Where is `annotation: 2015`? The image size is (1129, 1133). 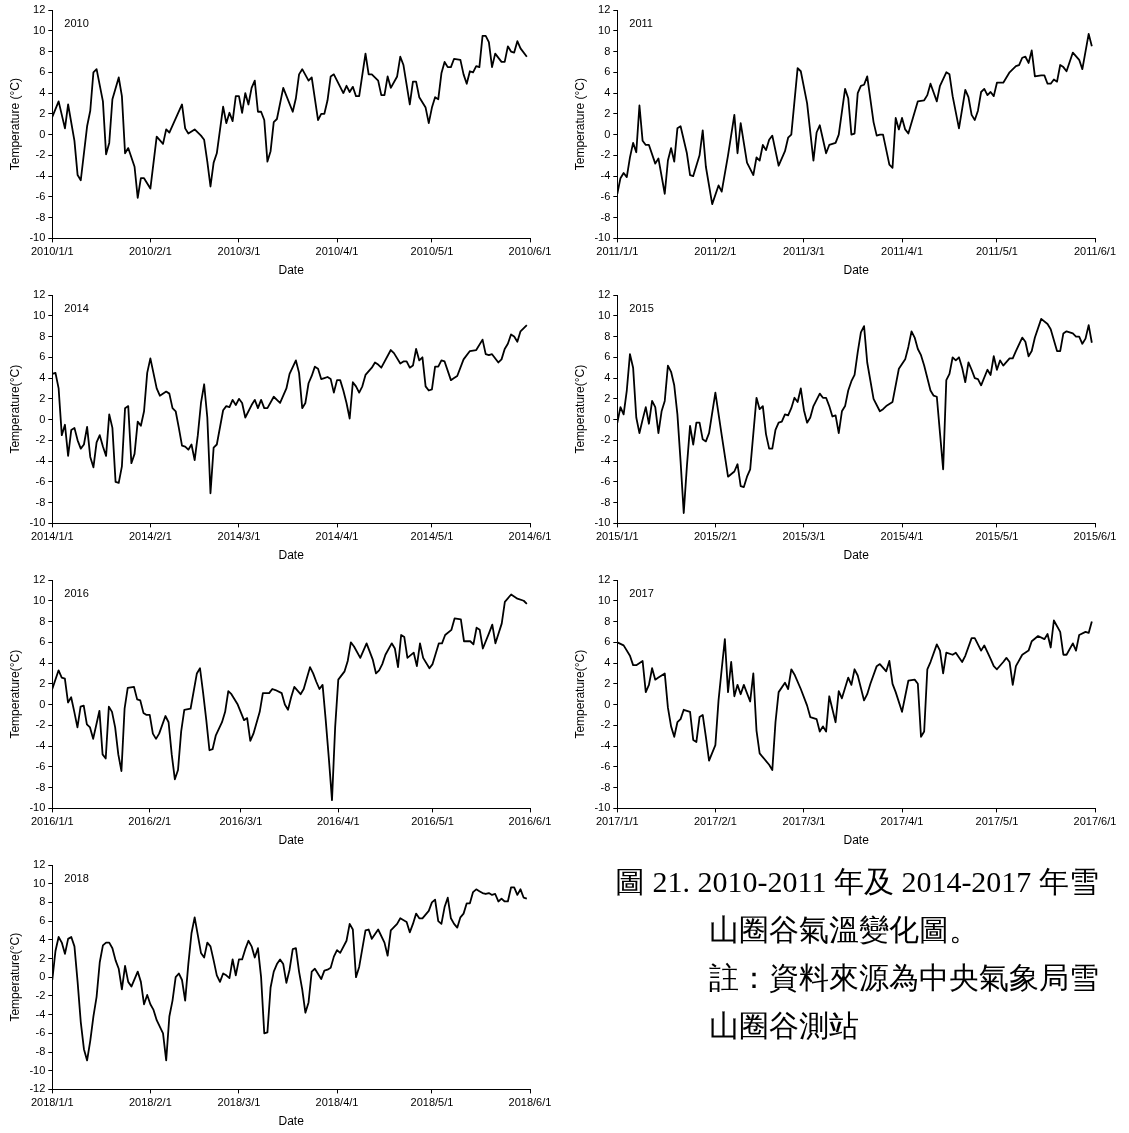
annotation: 2015 is located at coordinates (641, 307).